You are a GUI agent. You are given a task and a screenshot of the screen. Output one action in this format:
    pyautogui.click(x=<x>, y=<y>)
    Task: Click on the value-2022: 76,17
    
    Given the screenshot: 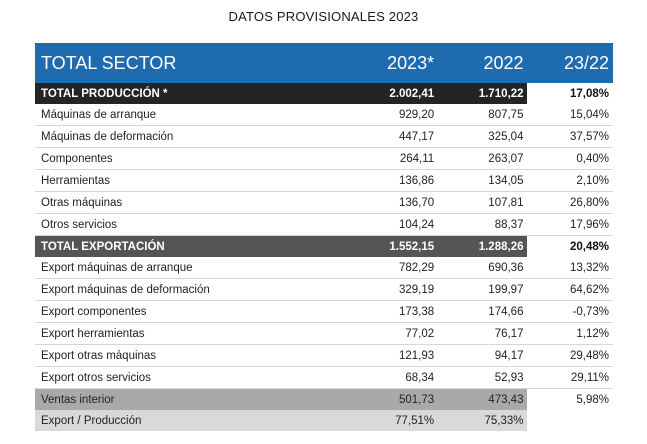 What is the action you would take?
    pyautogui.click(x=483, y=333)
    